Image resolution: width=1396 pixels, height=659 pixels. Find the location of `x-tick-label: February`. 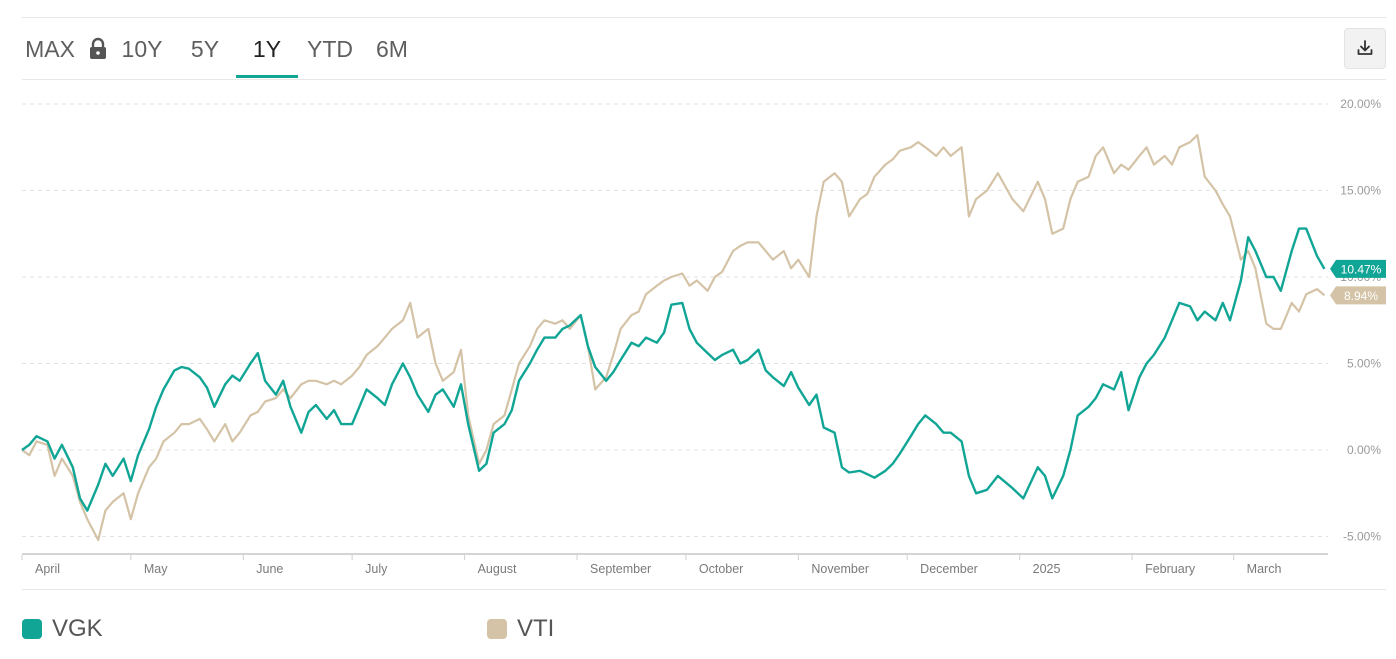

x-tick-label: February is located at coordinates (1170, 569).